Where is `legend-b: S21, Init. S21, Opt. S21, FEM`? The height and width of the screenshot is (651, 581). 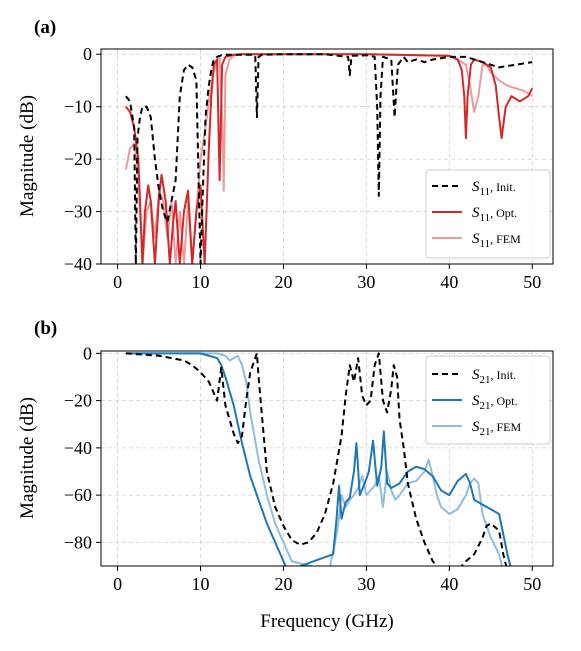
legend-b: S21, Init. S21, Opt. S21, FEM is located at coordinates (488, 400).